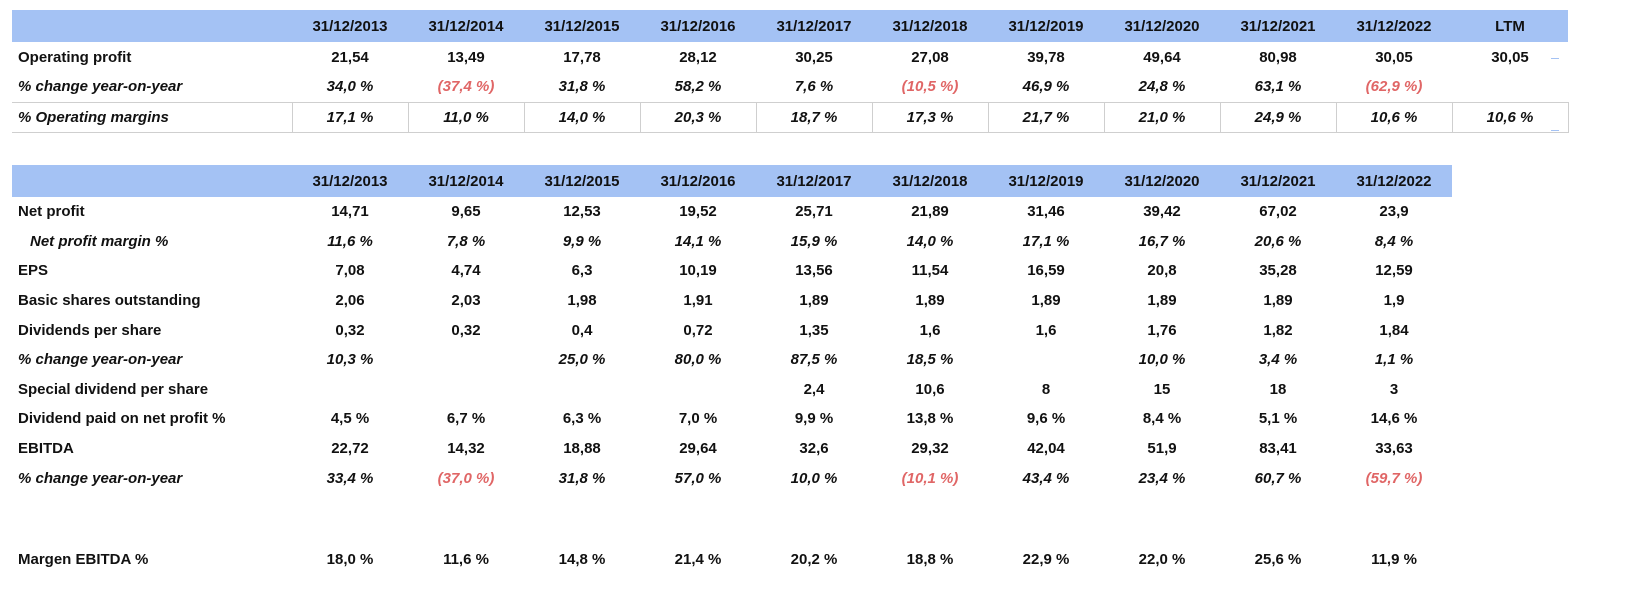 The image size is (1645, 606). What do you see at coordinates (1162, 271) in the screenshot?
I see `value-cell: 20,8` at bounding box center [1162, 271].